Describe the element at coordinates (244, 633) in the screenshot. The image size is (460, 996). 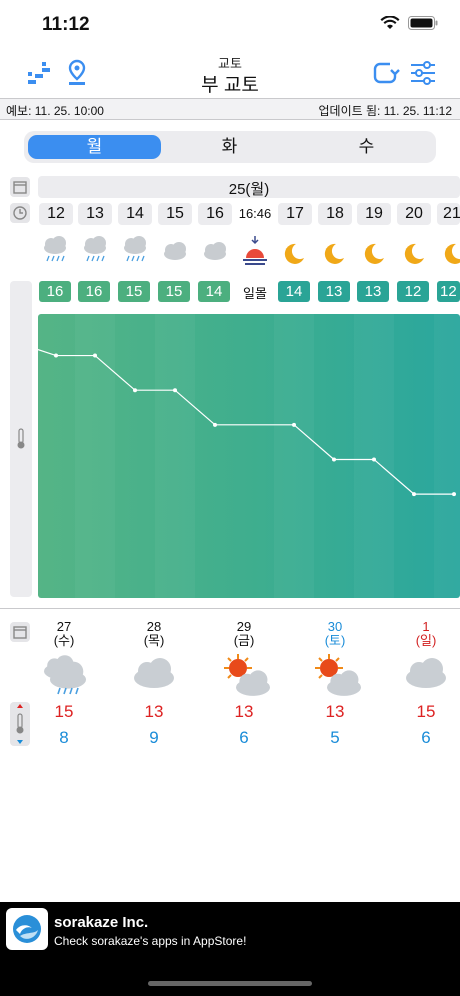
I see `daily-date: 29 (금)` at that location.